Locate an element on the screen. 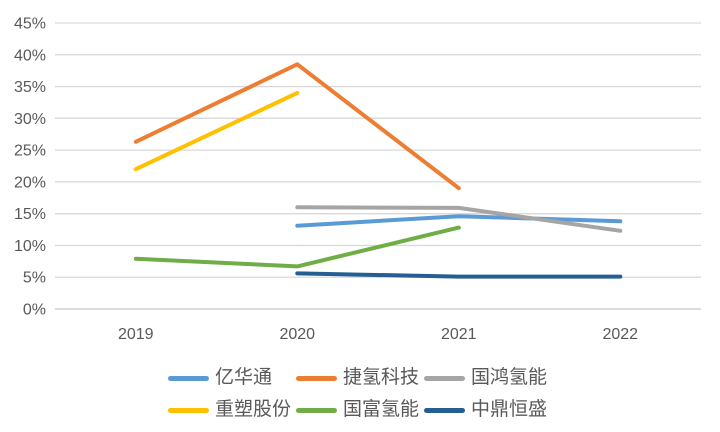 The height and width of the screenshot is (432, 720). y-axis-tick-label: 35% is located at coordinates (30, 87).